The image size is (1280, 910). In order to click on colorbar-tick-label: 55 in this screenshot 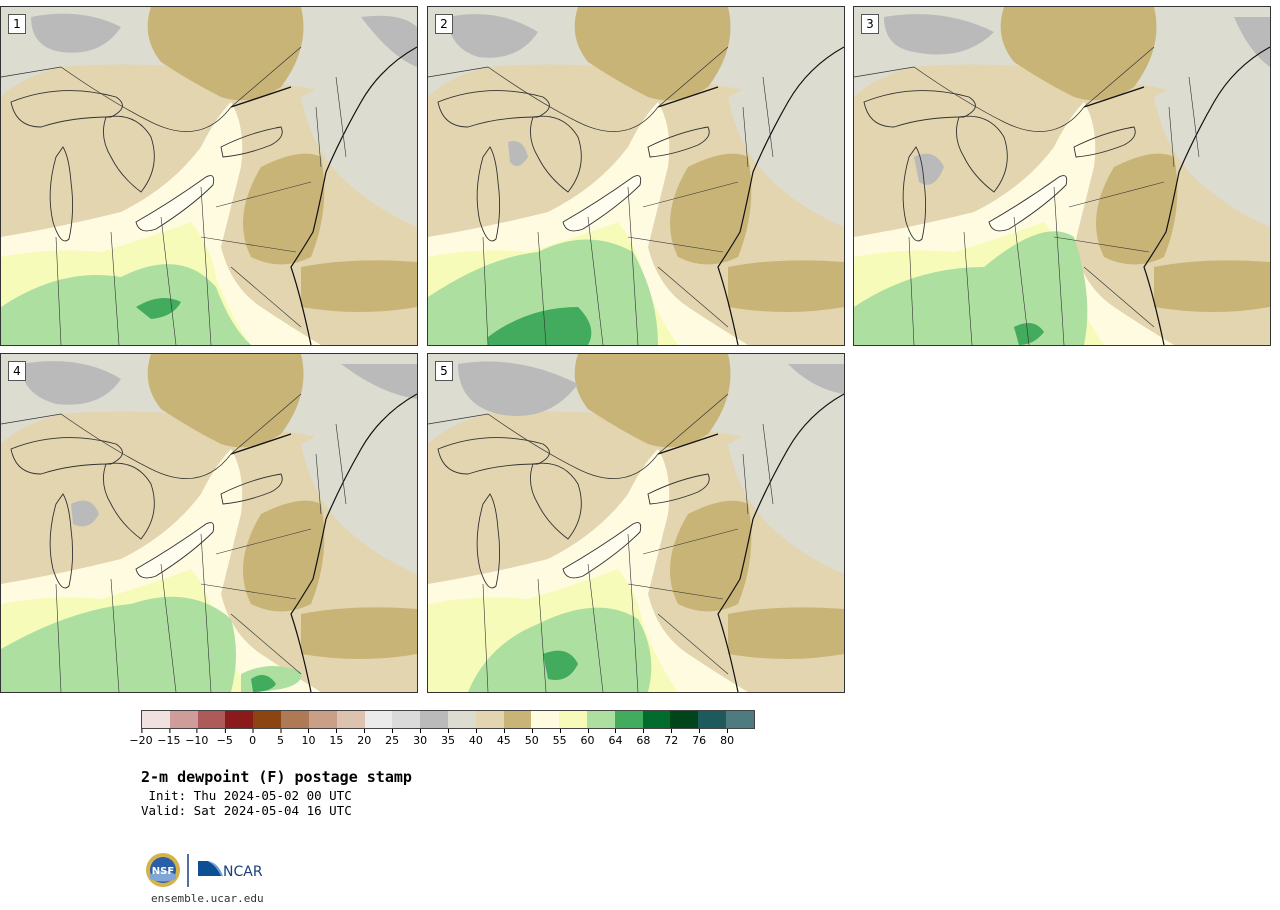, I will do `click(559, 738)`.